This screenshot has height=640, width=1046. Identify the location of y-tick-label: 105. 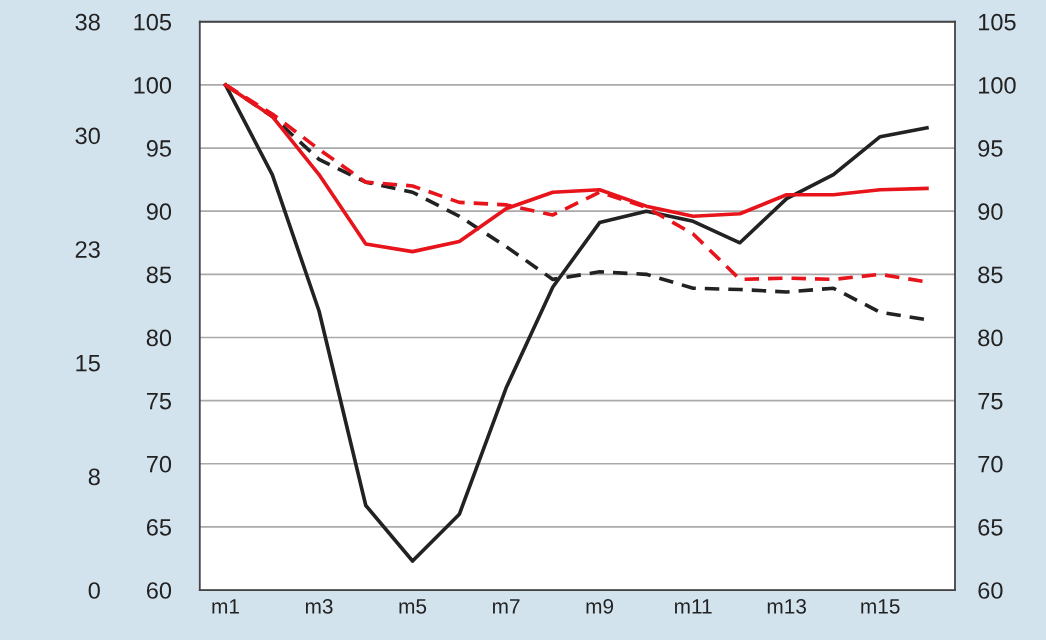
(153, 22).